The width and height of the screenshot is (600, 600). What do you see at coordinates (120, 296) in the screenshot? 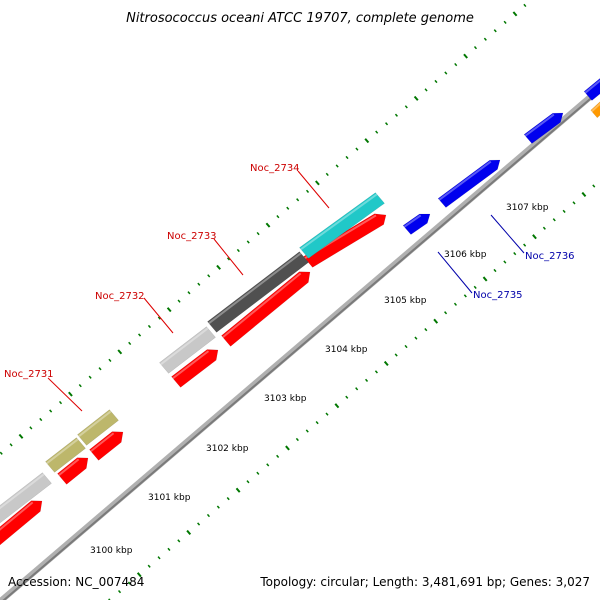
I see `gene-label-noc-2732: Noc_2732` at bounding box center [120, 296].